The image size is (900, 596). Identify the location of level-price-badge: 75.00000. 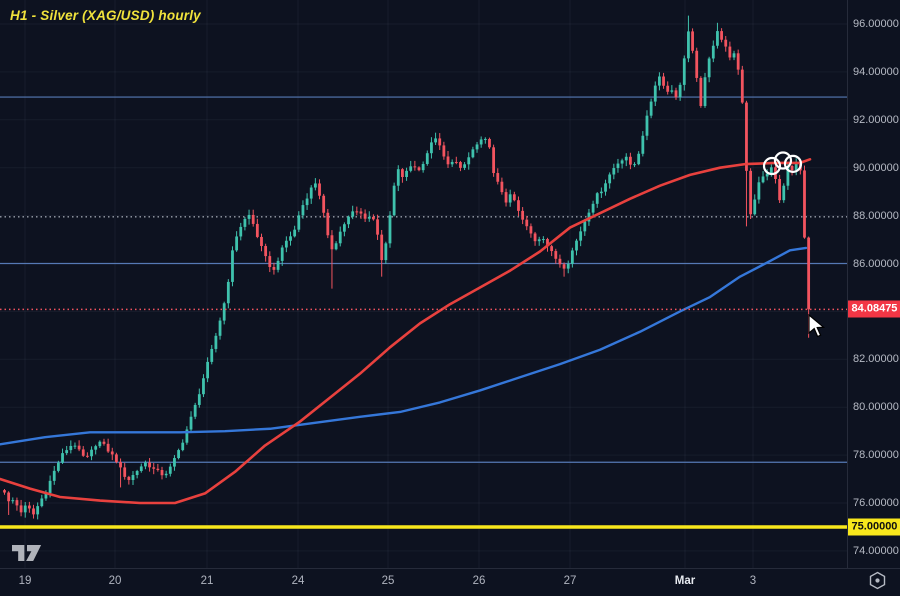
(874, 527).